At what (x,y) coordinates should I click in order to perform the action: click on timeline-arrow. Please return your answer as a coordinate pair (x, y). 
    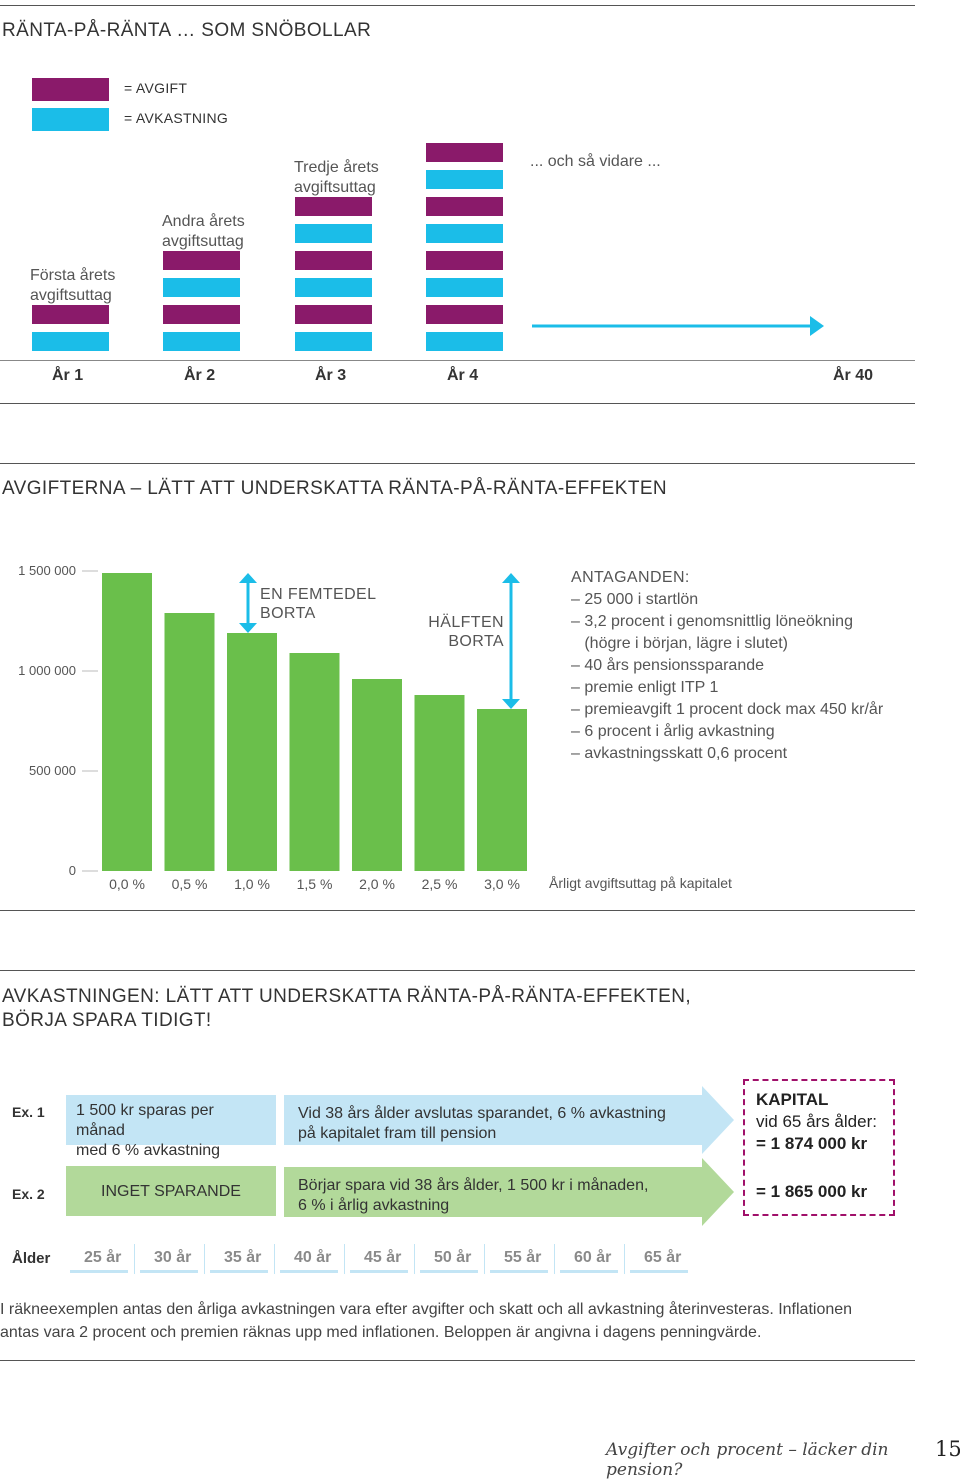
    Looking at the image, I should click on (678, 326).